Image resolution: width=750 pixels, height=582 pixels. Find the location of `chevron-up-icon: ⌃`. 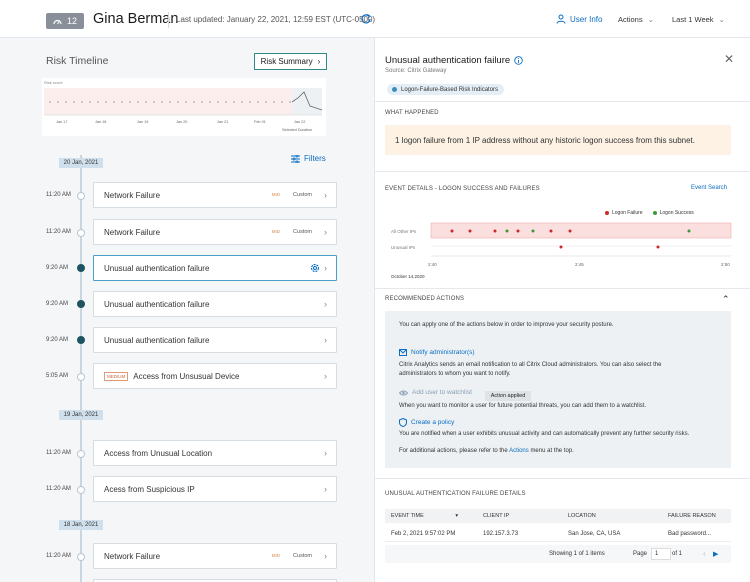

chevron-up-icon: ⌃ is located at coordinates (726, 299).